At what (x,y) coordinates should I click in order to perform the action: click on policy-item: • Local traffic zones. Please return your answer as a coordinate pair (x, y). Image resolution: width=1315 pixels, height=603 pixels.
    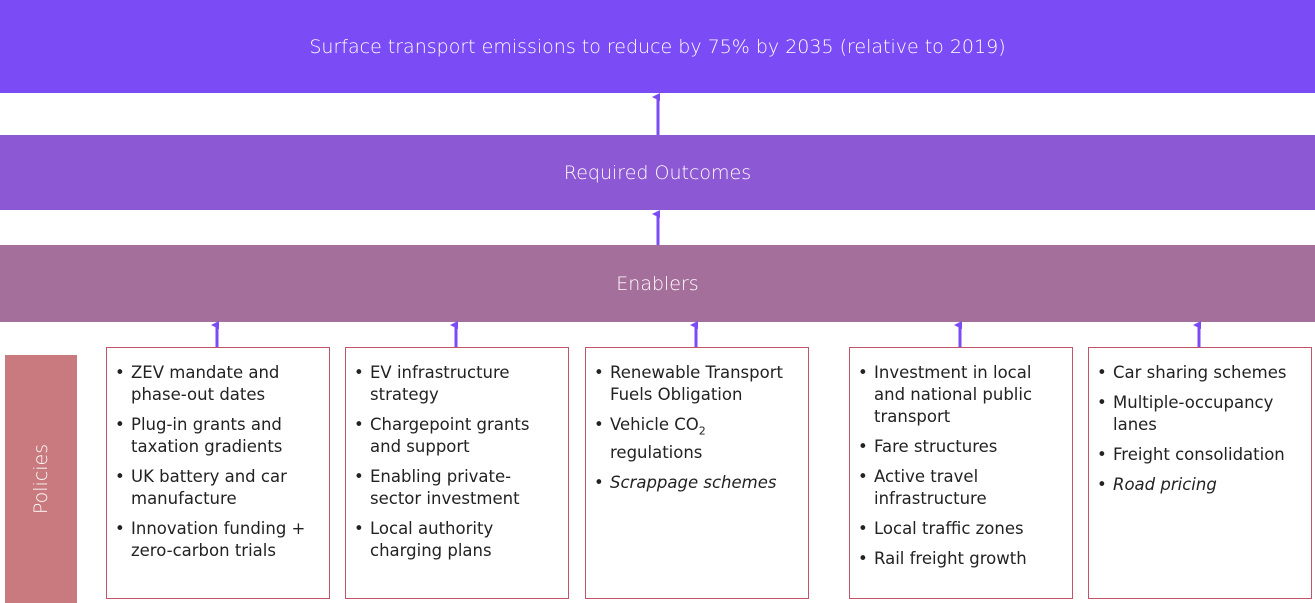
    Looking at the image, I should click on (962, 529).